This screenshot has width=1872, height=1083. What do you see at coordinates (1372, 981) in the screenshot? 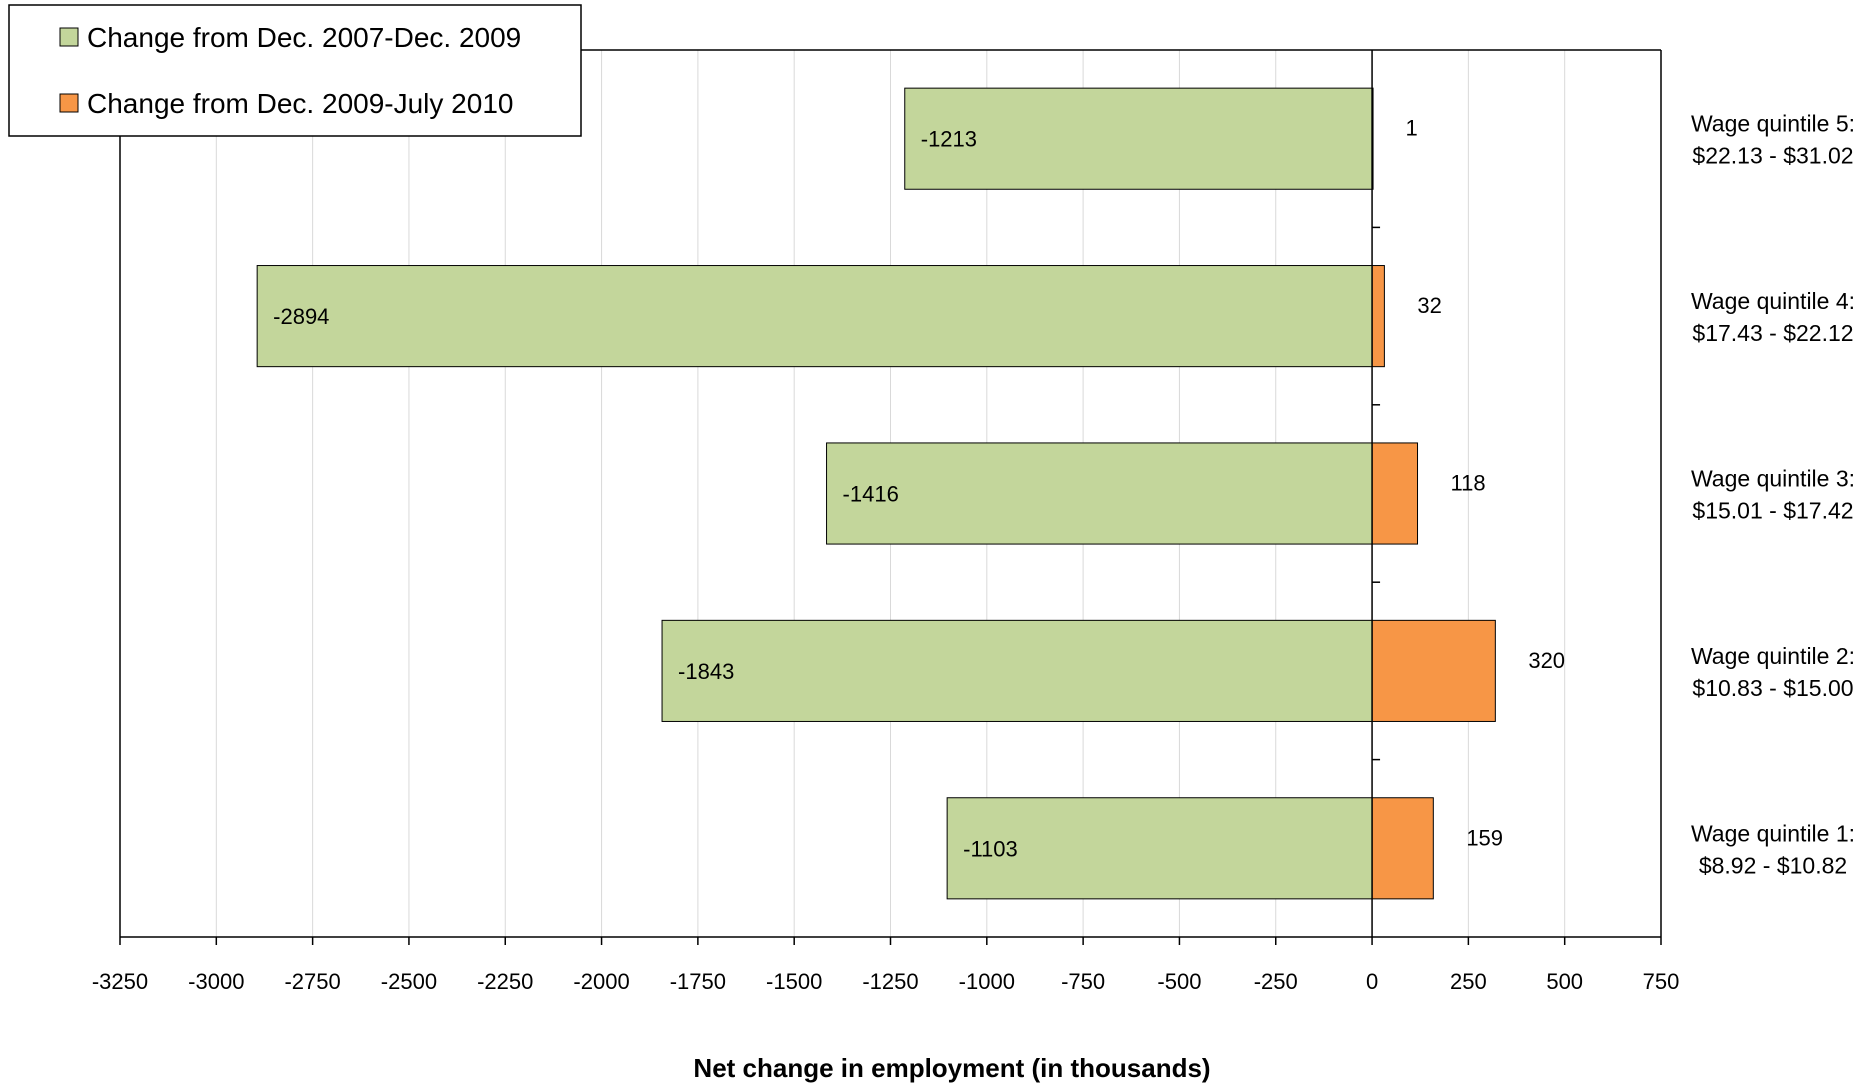
I see `x-tick-label: 0` at bounding box center [1372, 981].